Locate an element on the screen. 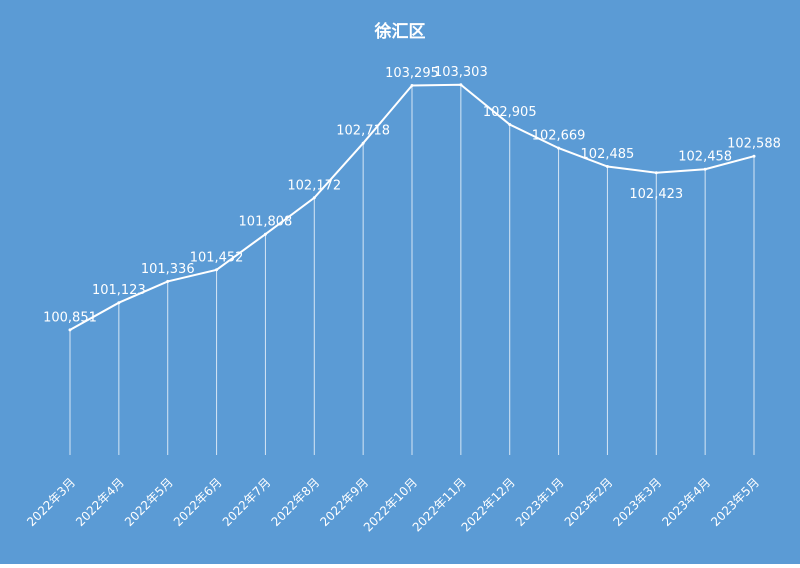  value-label: 101,336 is located at coordinates (168, 269).